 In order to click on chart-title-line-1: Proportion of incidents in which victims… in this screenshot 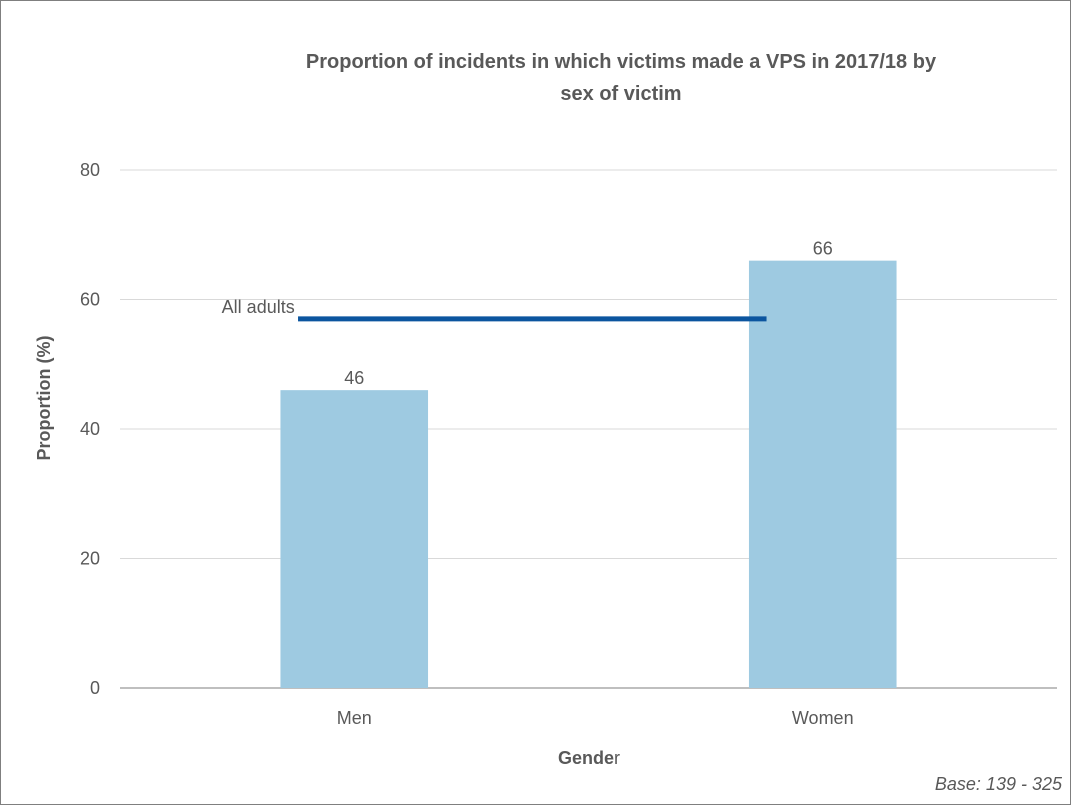, I will do `click(621, 62)`.